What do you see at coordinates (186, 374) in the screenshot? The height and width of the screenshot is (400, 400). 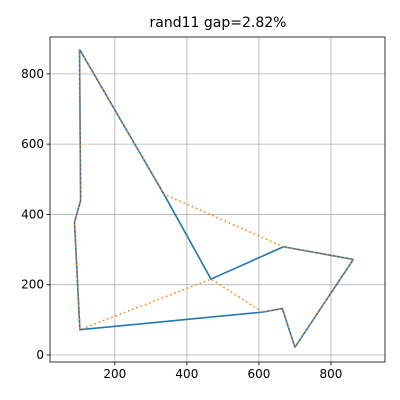 I see `x-tick-label: 400` at bounding box center [186, 374].